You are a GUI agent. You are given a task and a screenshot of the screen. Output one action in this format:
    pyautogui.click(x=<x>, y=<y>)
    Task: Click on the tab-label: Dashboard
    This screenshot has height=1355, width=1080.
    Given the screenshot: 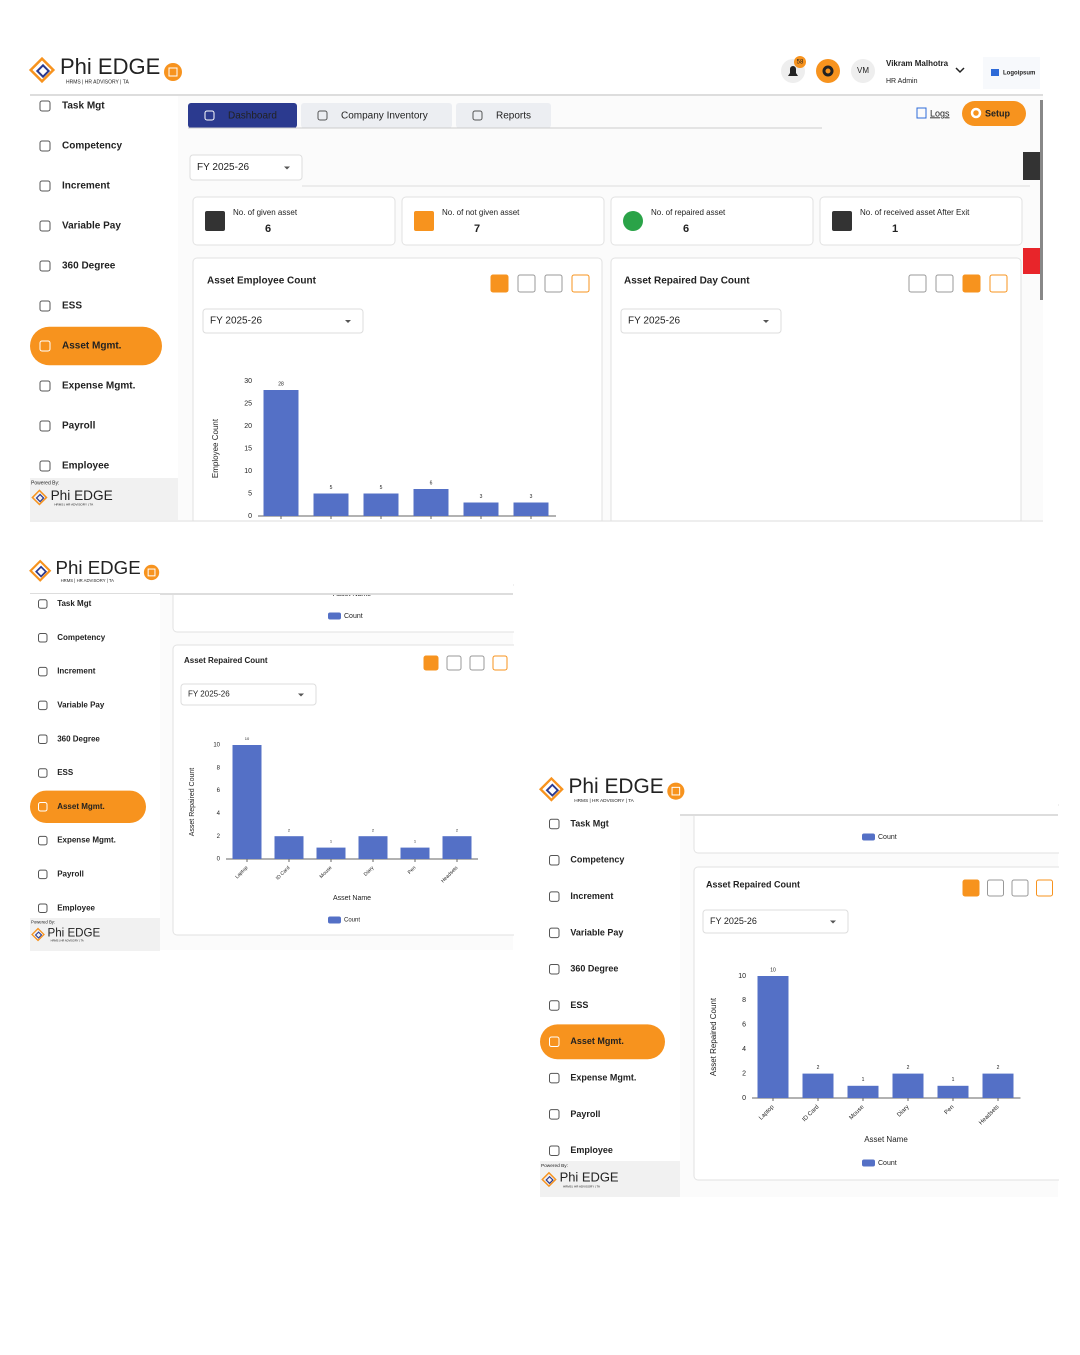 What is the action you would take?
    pyautogui.click(x=252, y=116)
    